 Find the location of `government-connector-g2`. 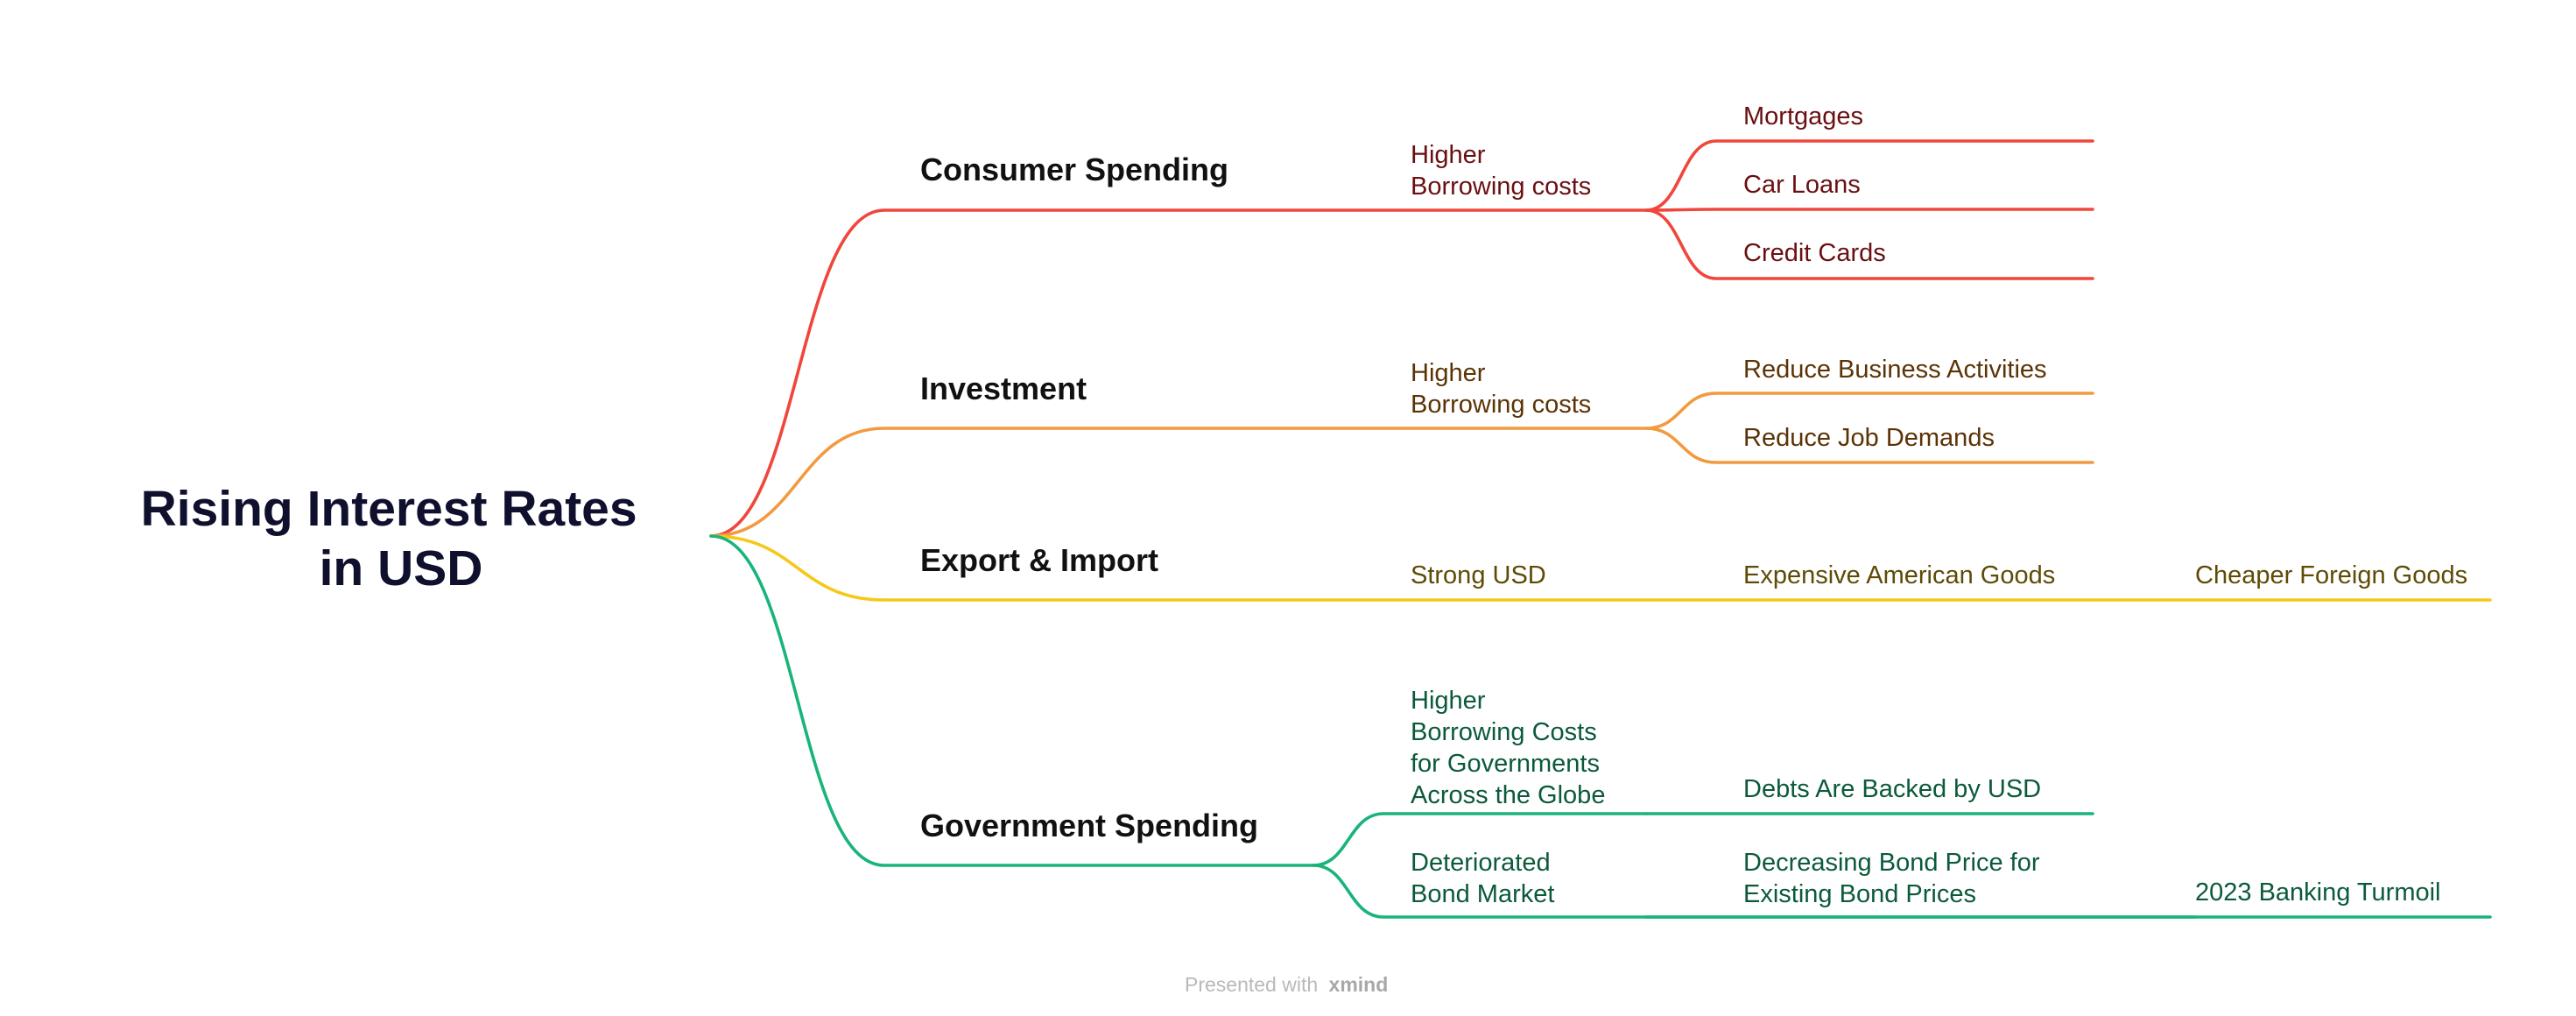

government-connector-g2 is located at coordinates (1480, 891).